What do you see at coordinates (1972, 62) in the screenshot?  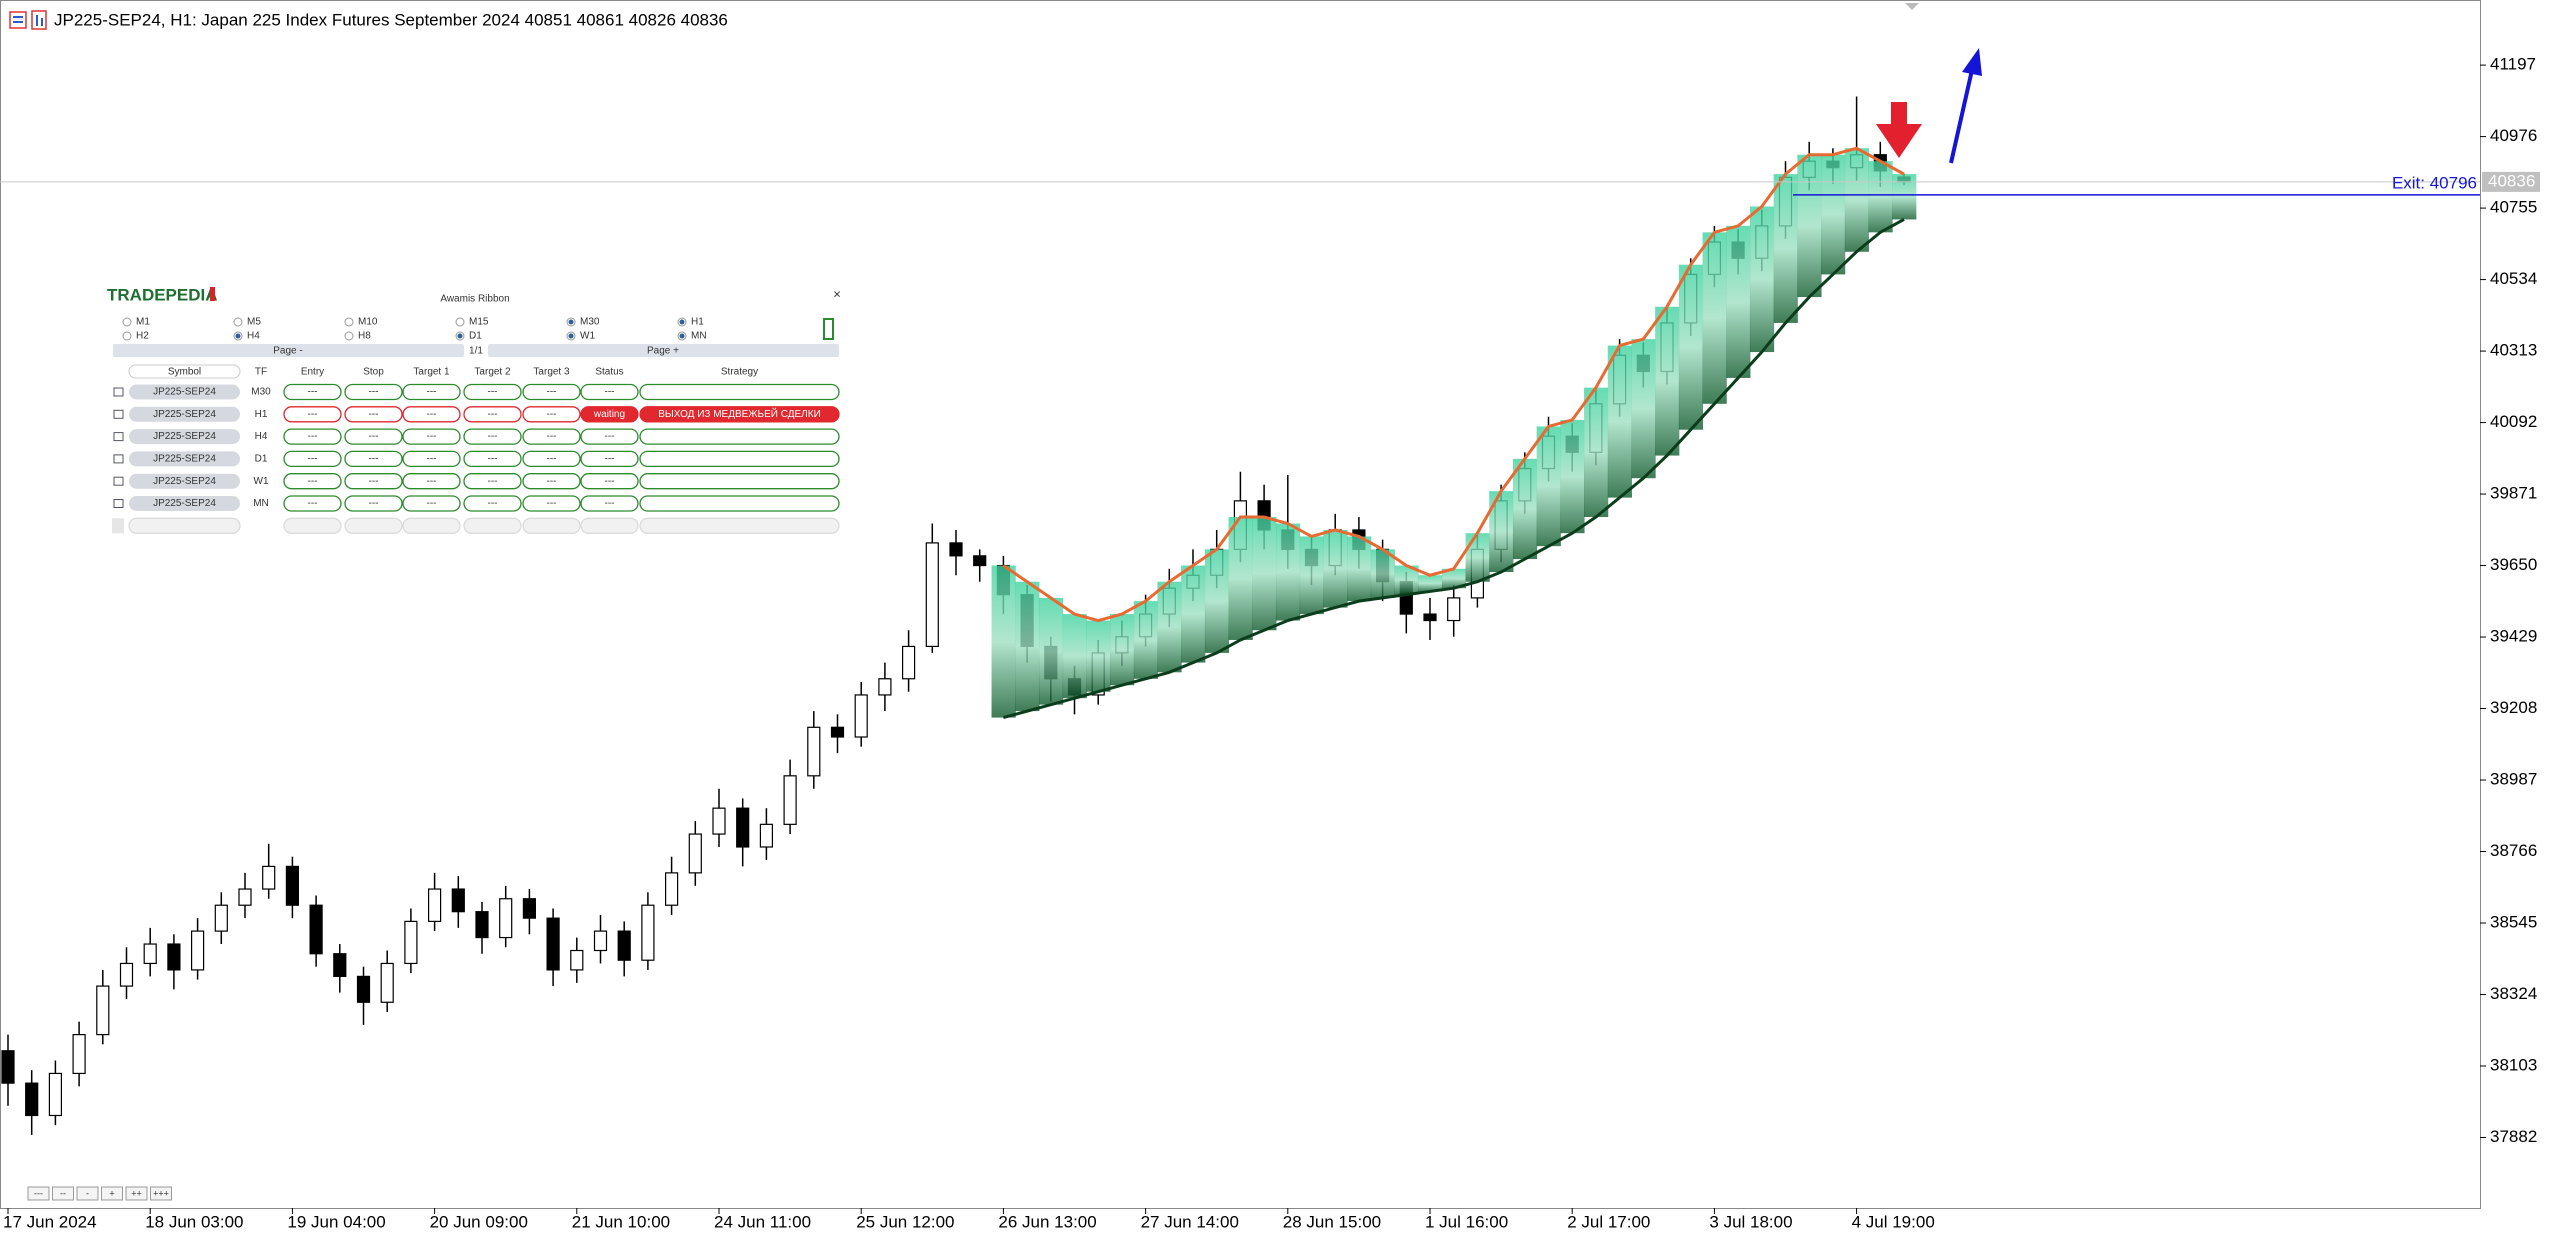 I see `up-arrow-head` at bounding box center [1972, 62].